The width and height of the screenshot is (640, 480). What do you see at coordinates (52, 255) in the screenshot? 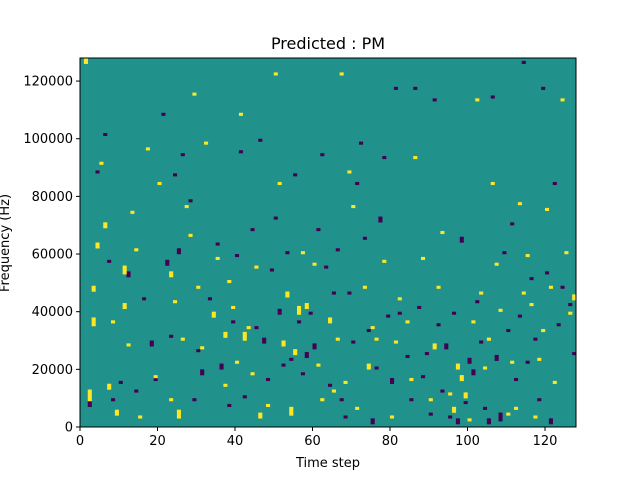
I see `y-tick-label: 60000` at bounding box center [52, 255].